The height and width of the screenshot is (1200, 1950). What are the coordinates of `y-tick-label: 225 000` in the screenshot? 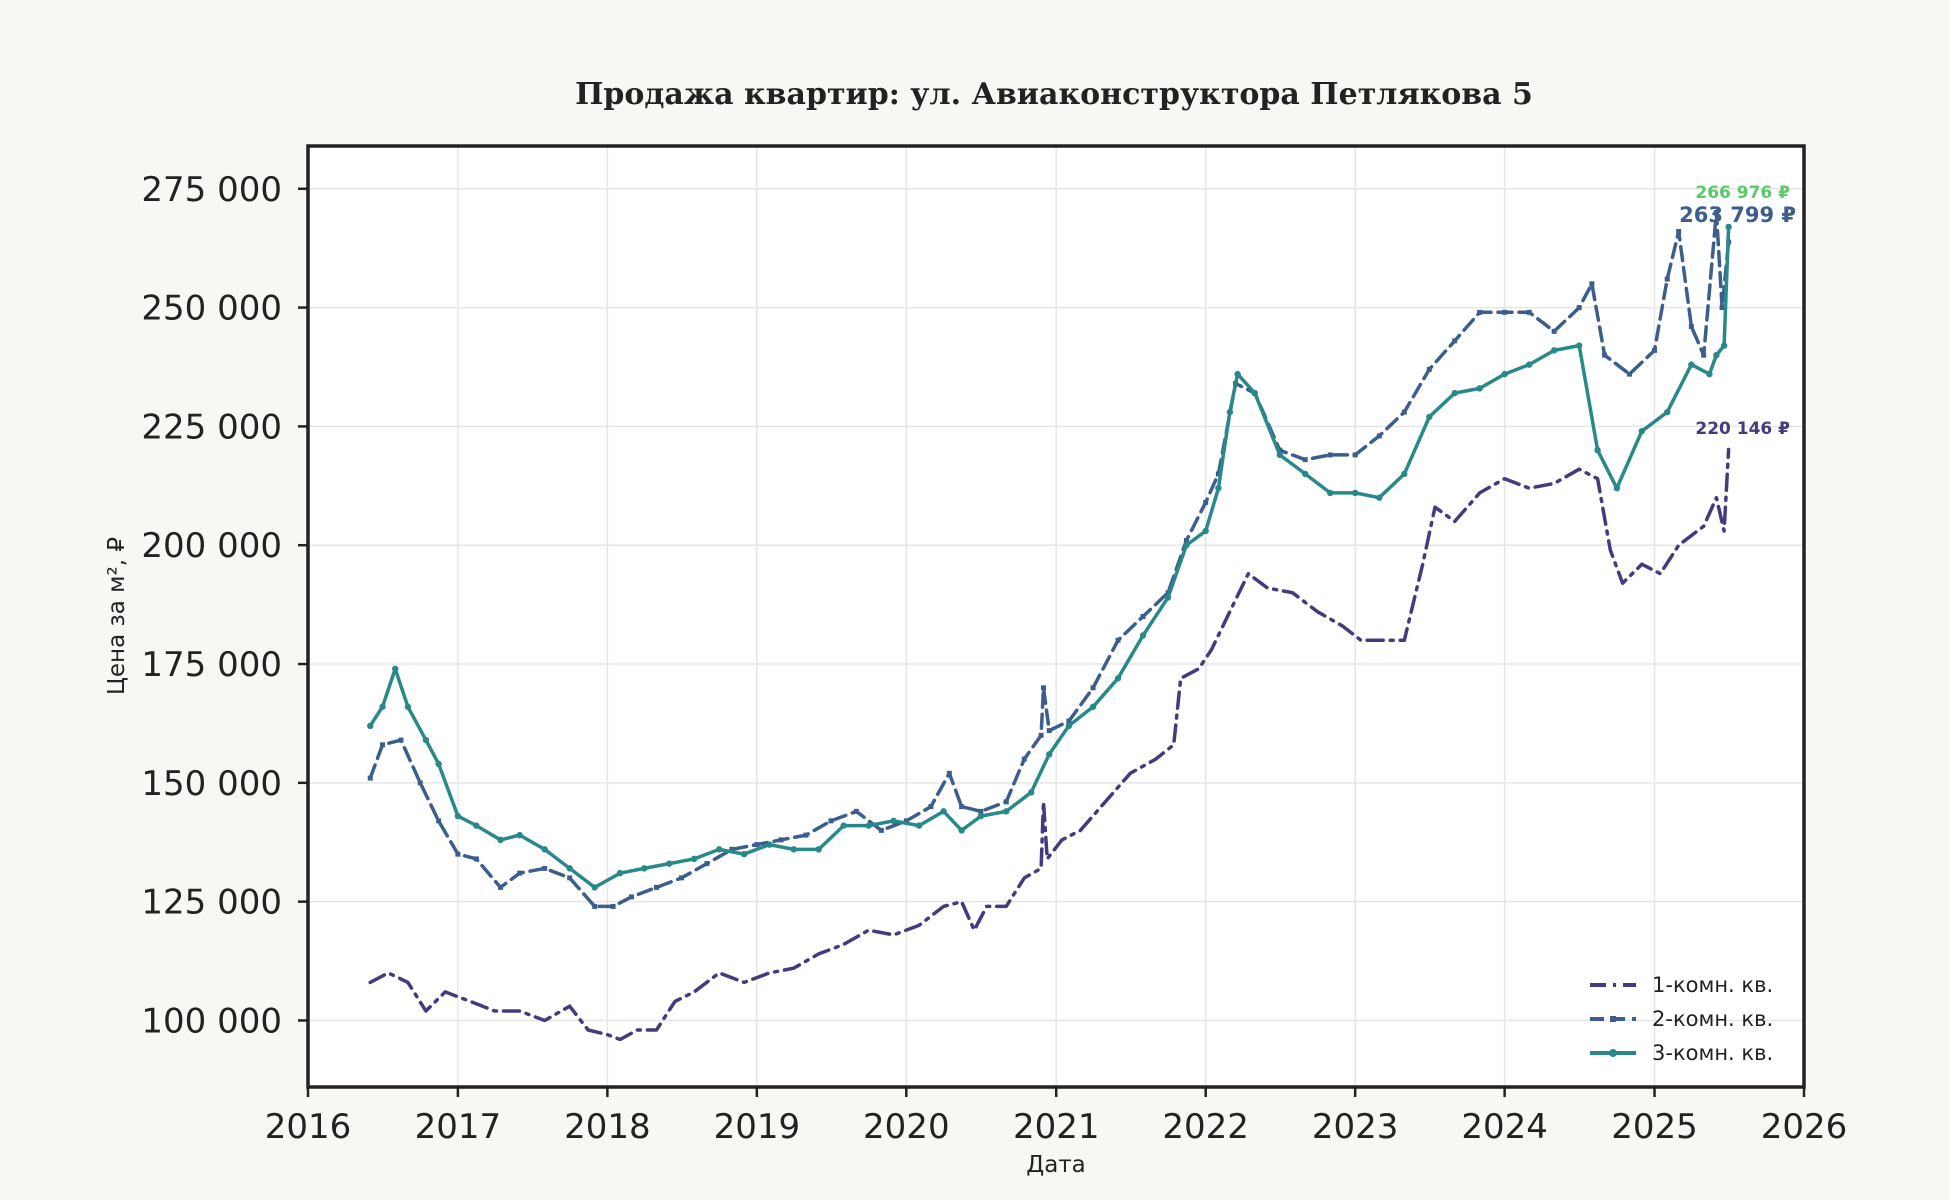 It's located at (211, 427).